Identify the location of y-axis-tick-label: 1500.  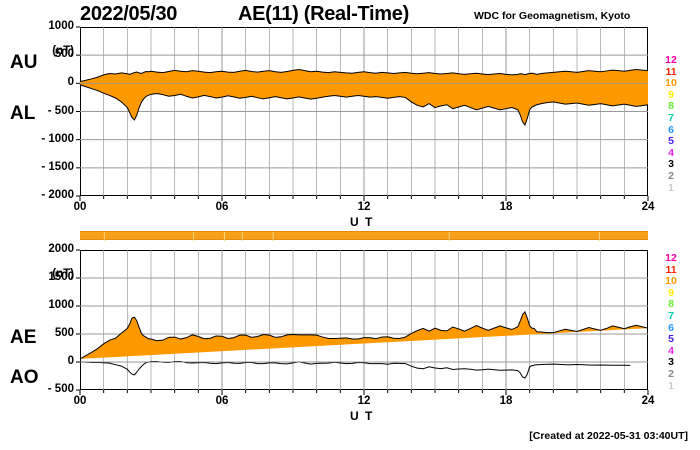
(61, 277).